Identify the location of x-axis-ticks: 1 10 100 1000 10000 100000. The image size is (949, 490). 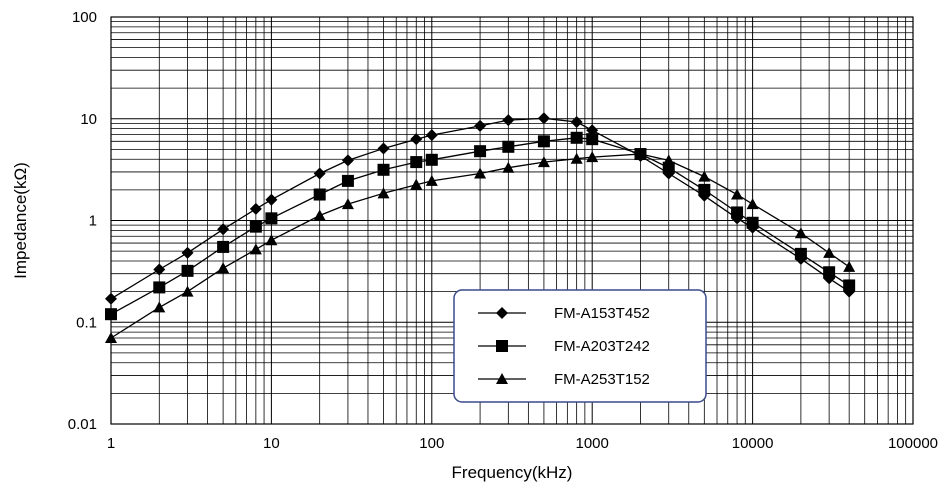
(522, 443).